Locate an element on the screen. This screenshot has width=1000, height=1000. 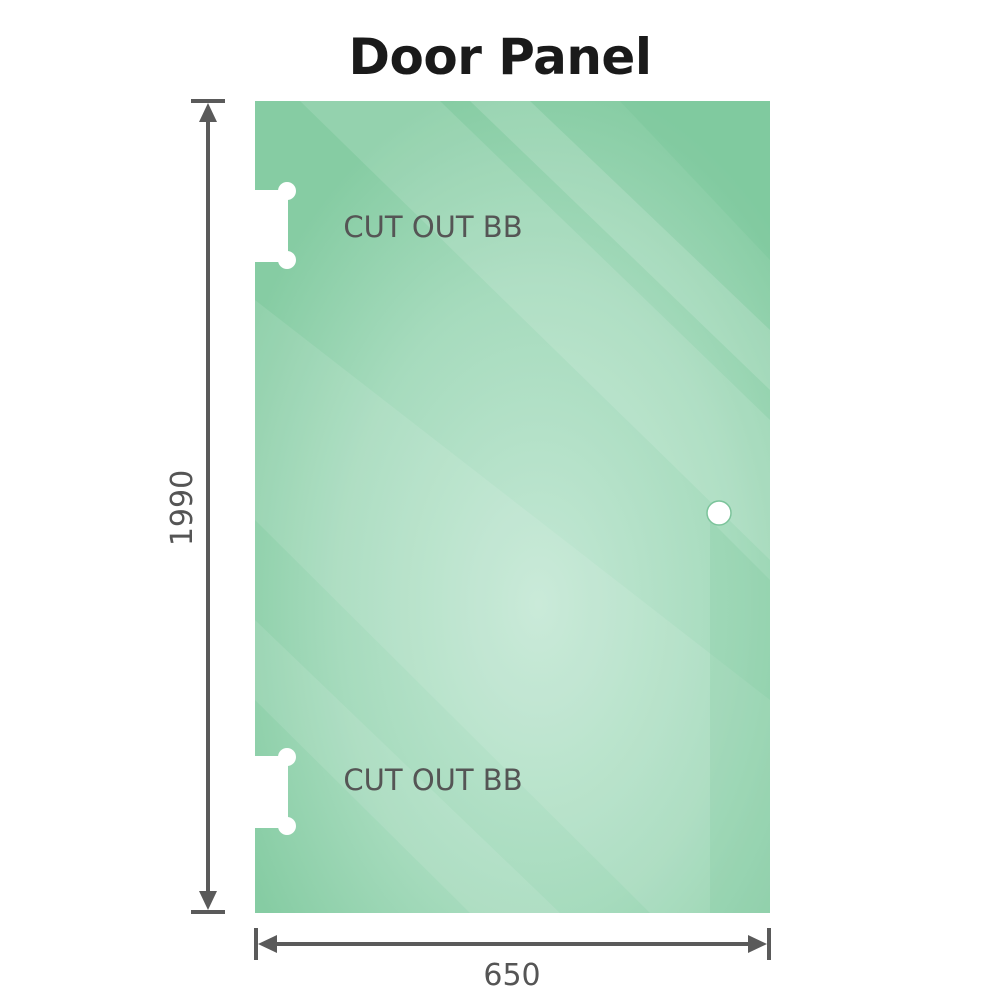
width-dimension is located at coordinates (512, 944).